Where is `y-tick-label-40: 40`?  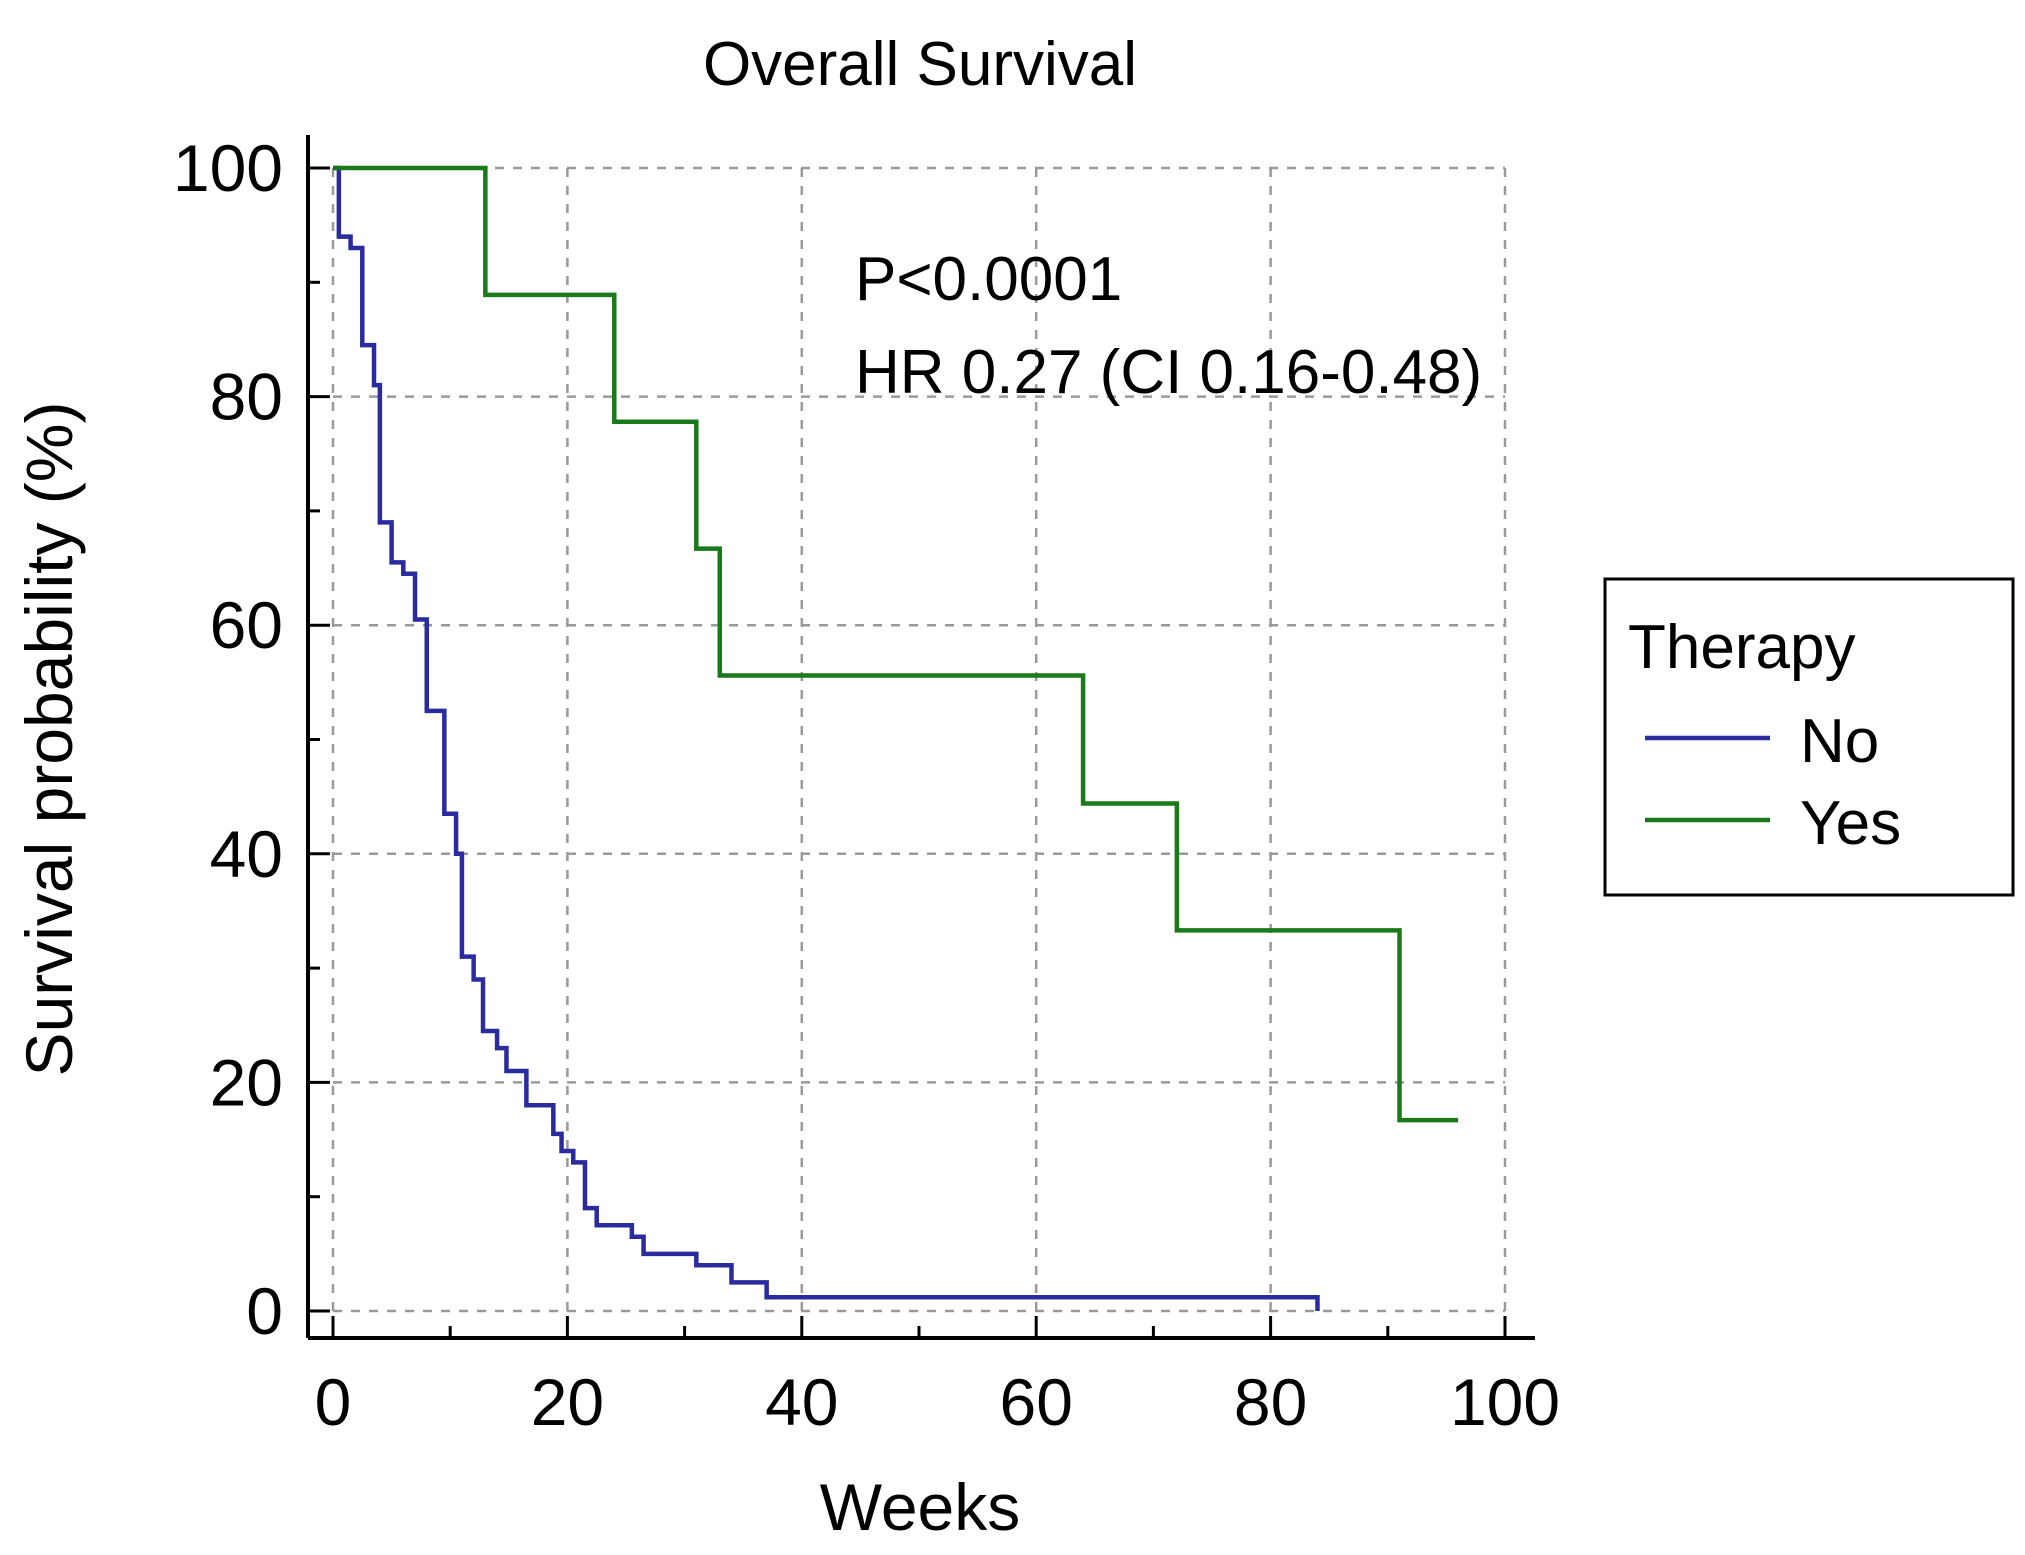
y-tick-label-40: 40 is located at coordinates (246, 854).